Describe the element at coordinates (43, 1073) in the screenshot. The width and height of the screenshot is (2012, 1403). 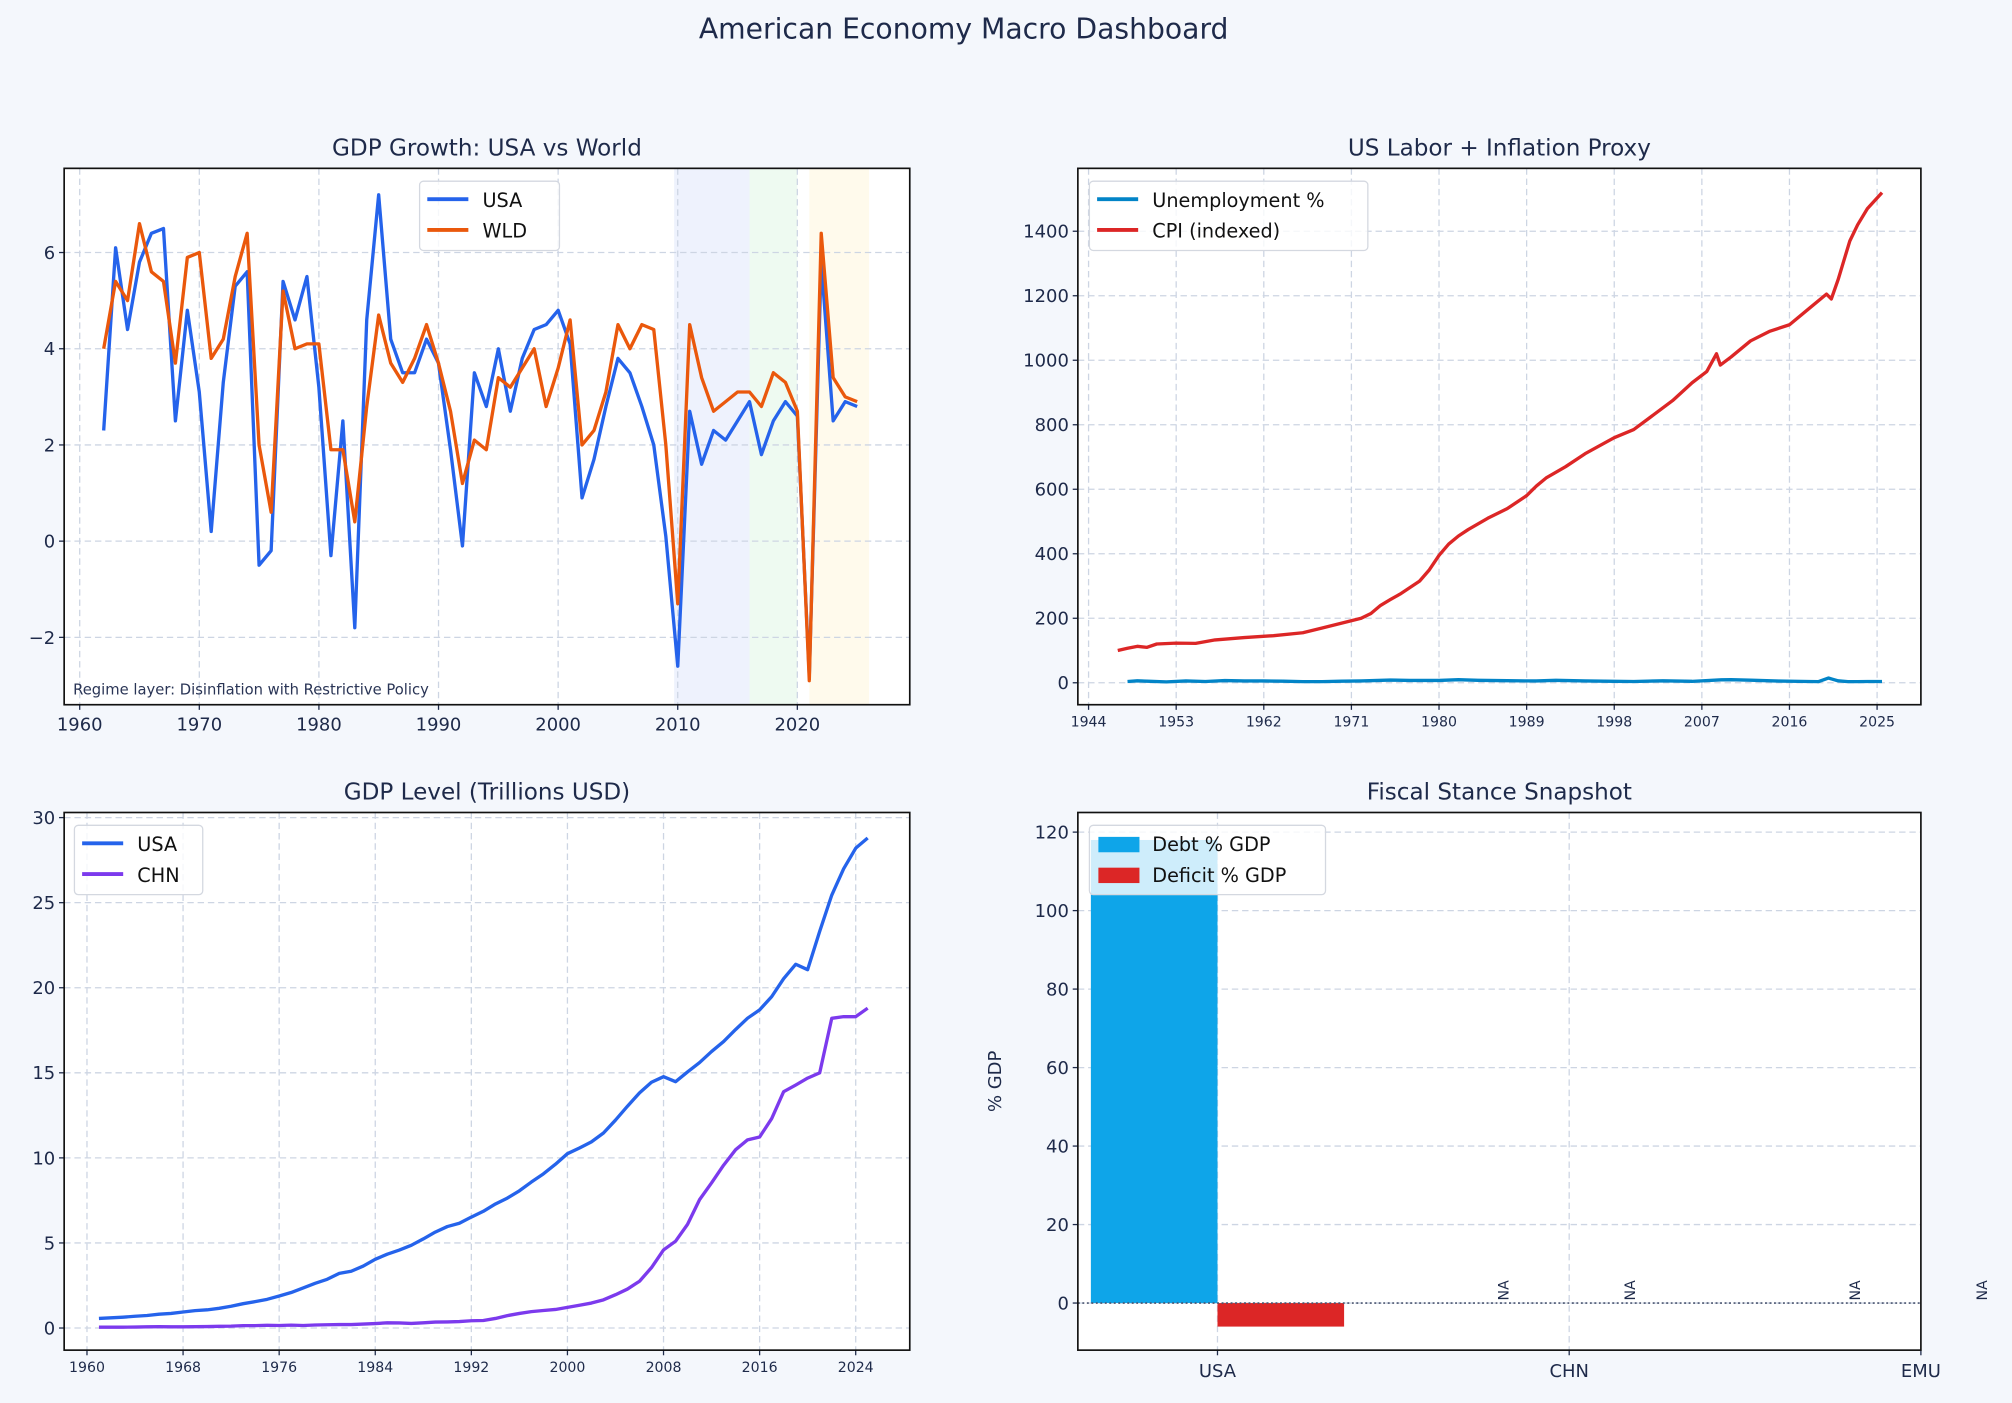
I see `y-tick-label: 15` at that location.